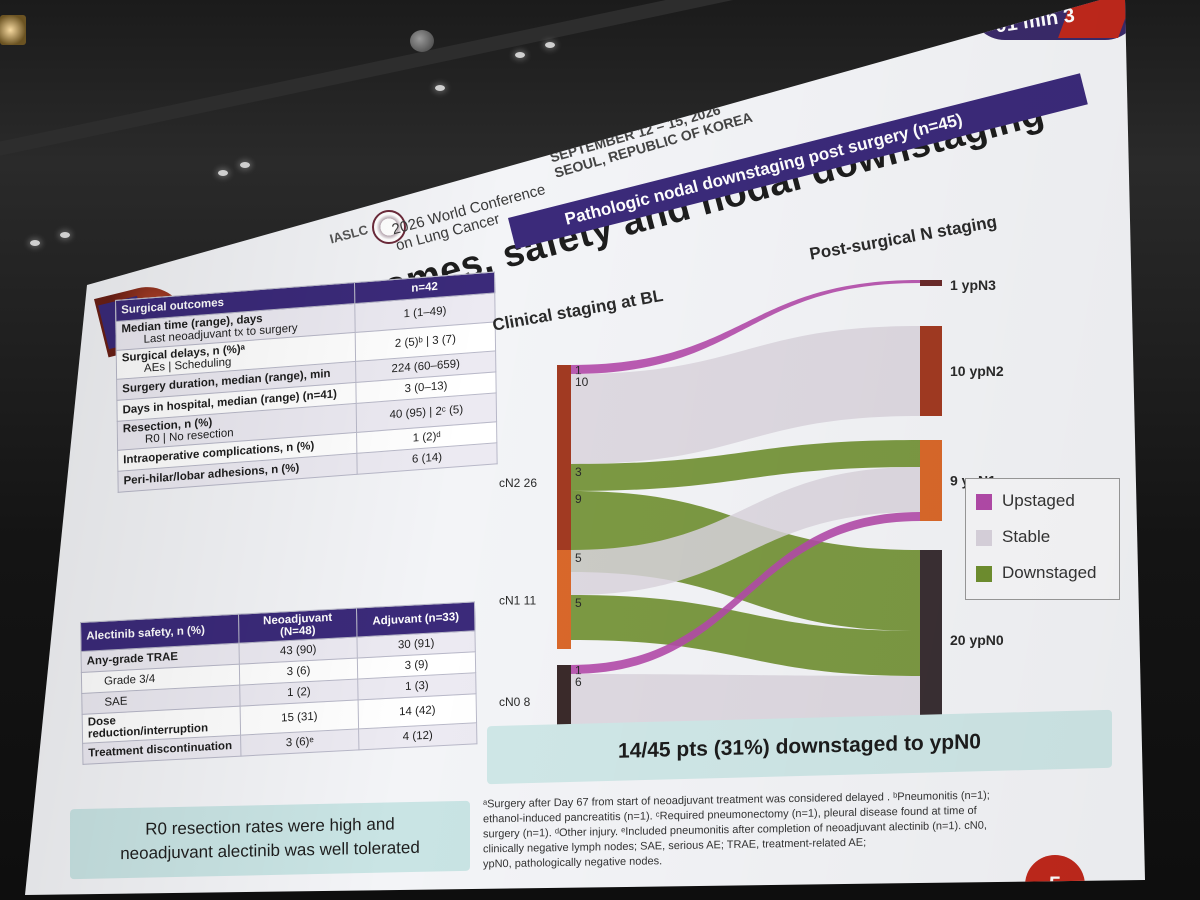  I want to click on flow-value-label: 6, so click(578, 682).